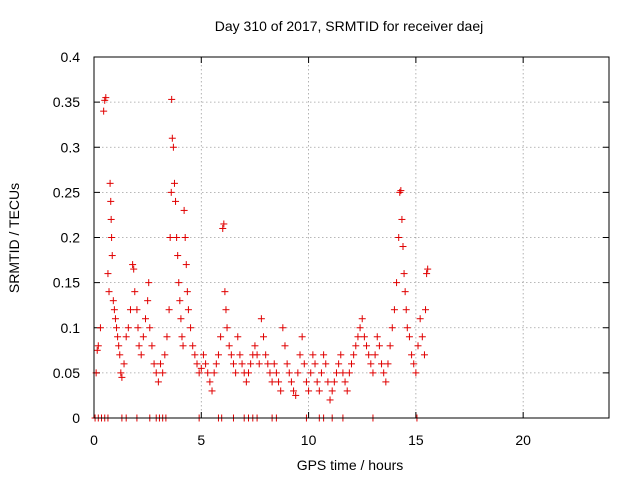  I want to click on x-tick-label: 10, so click(309, 440).